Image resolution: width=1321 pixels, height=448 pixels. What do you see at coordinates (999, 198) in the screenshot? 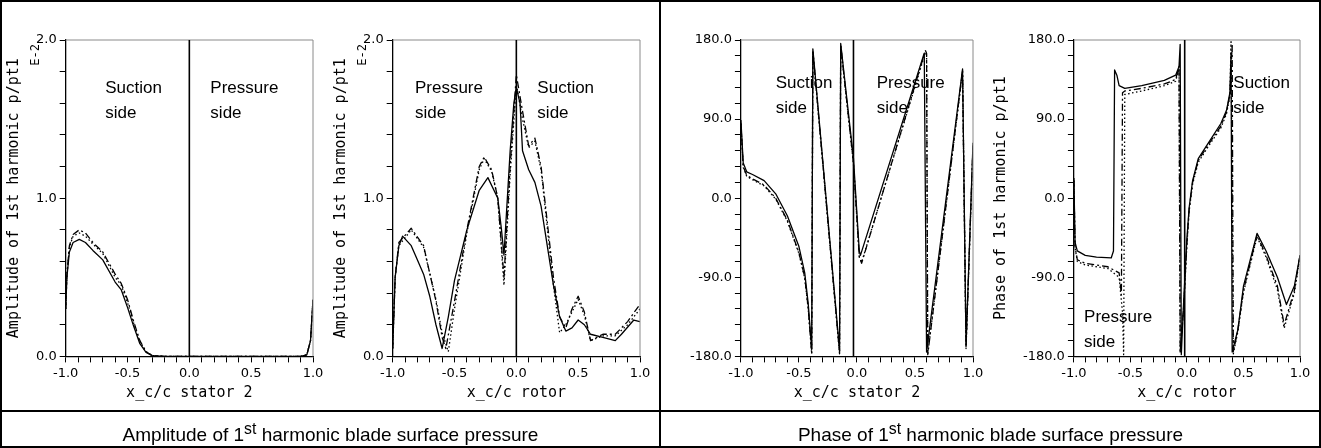
I see `y-axis-title: Phase of 1st harmonic p/pt1` at bounding box center [999, 198].